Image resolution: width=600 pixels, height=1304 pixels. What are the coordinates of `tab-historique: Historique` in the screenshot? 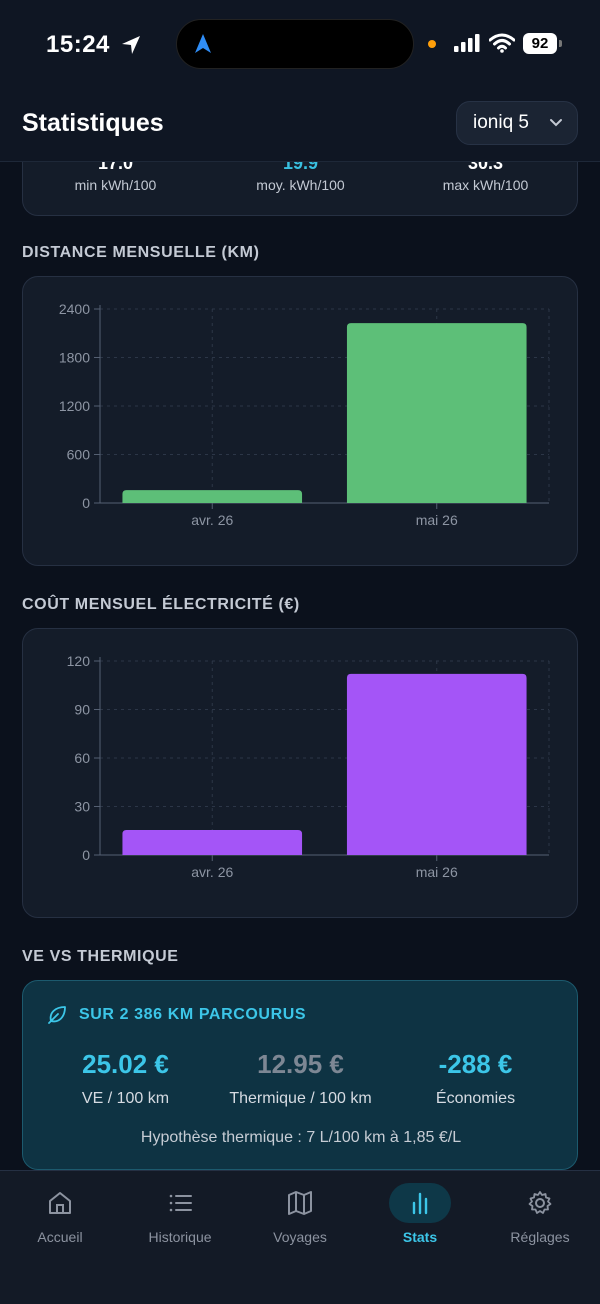 It's located at (180, 1214).